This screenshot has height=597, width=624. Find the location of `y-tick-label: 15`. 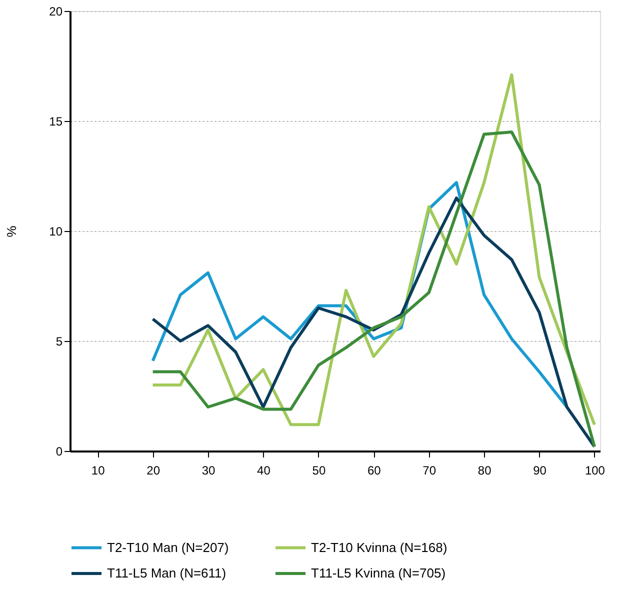

y-tick-label: 15 is located at coordinates (56, 121).